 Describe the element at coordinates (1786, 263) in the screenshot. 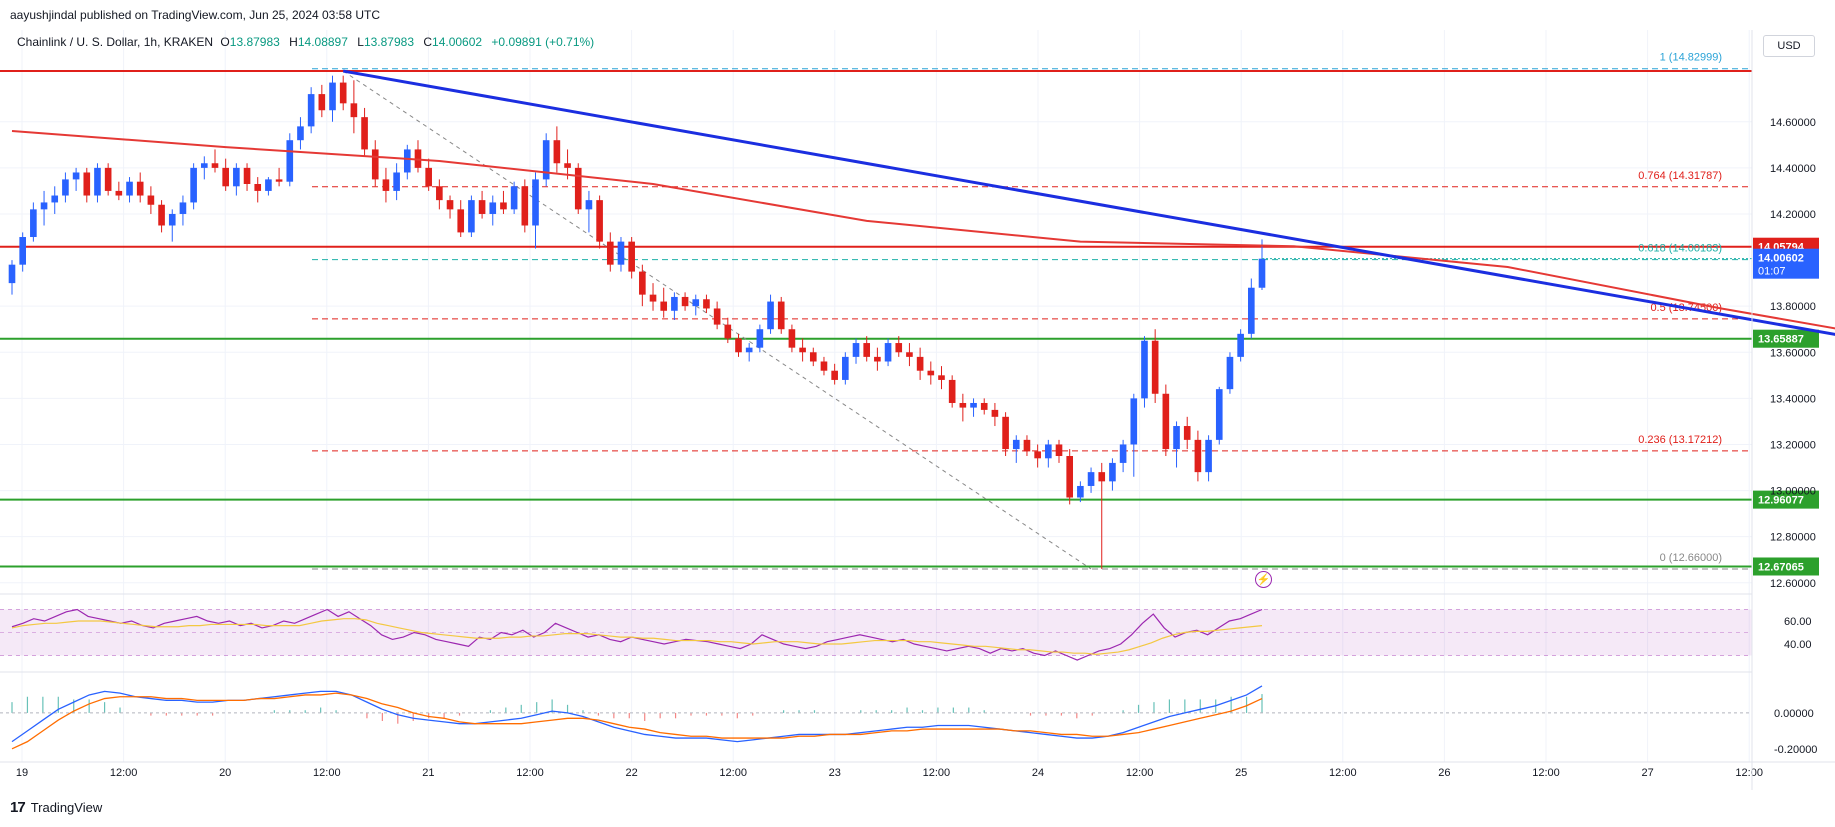

I see `last-price-tag` at that location.